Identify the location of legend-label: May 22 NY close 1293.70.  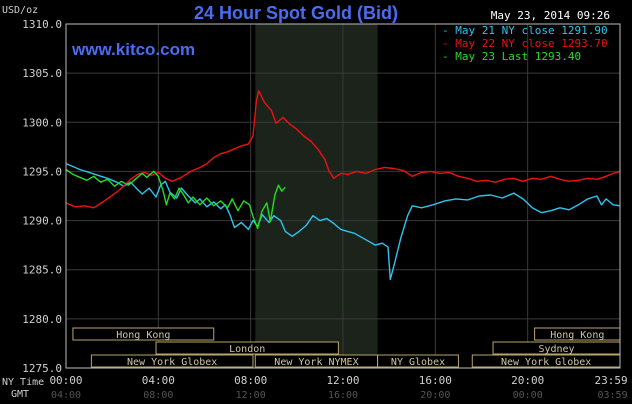
(531, 43).